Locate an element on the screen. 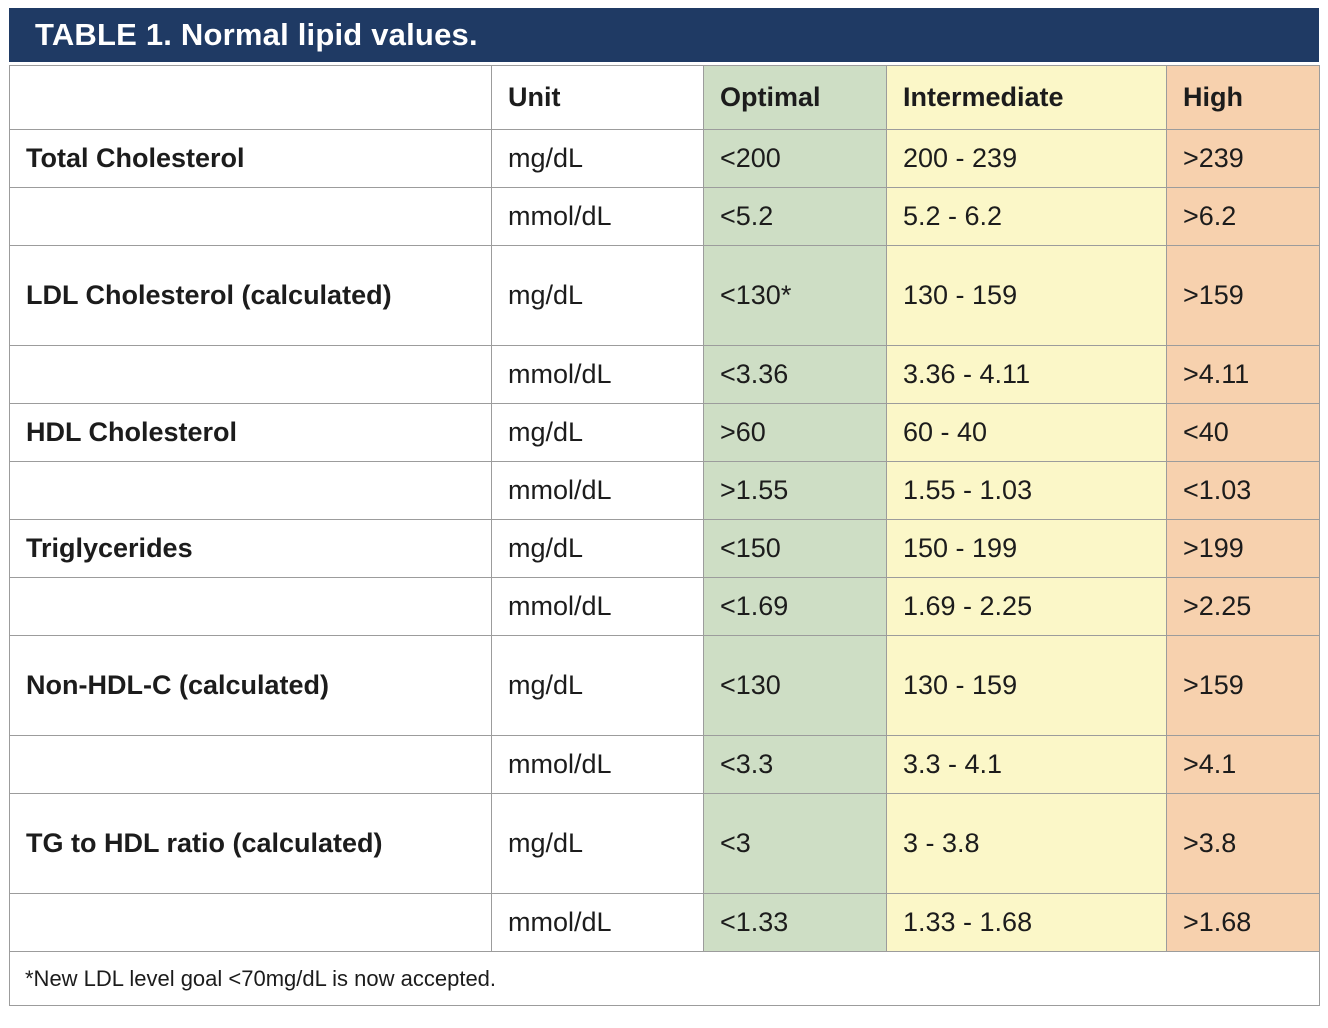 The image size is (1328, 1028). row-optimal-value: >1.55 is located at coordinates (795, 490).